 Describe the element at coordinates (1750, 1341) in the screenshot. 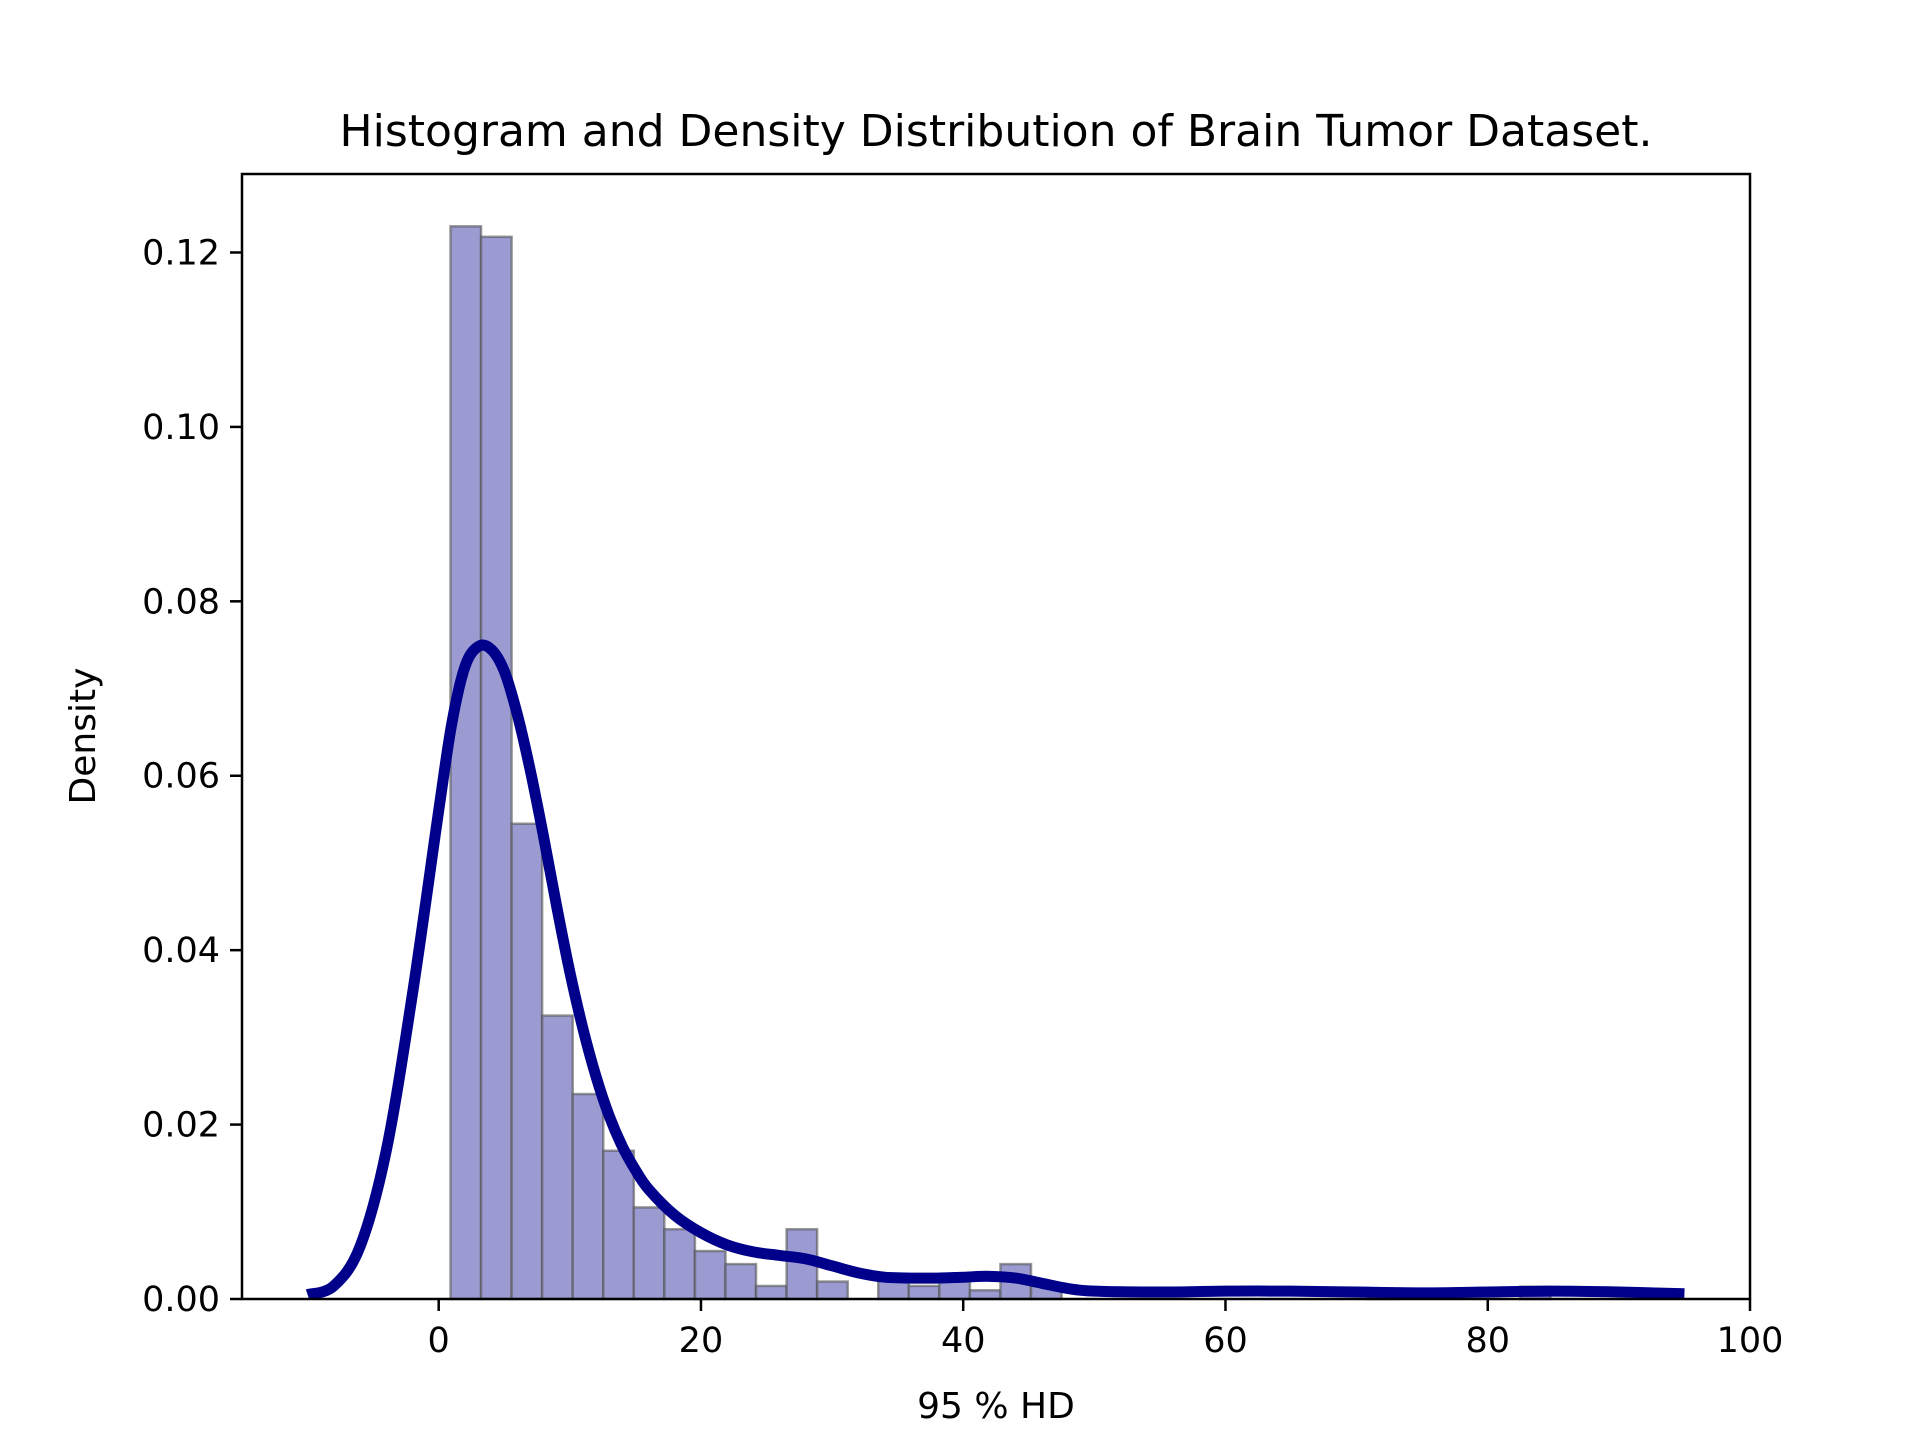

I see `x-tick-label: 100` at that location.